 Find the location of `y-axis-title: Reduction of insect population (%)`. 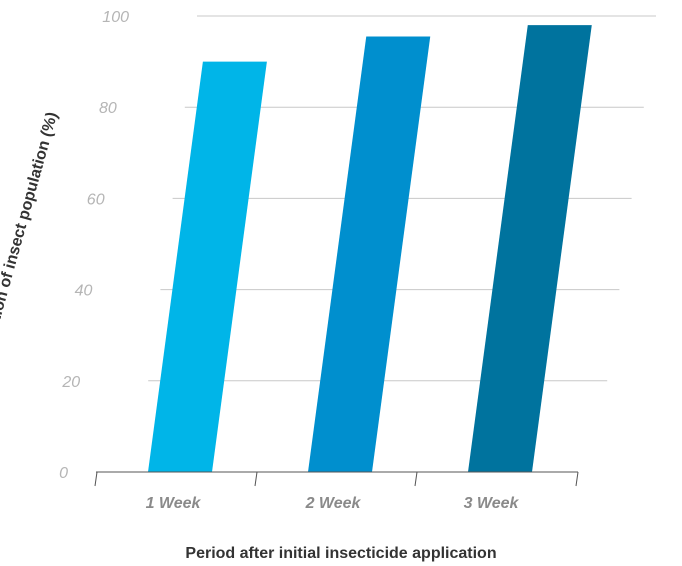

y-axis-title: Reduction of insect population (%) is located at coordinates (30, 239).